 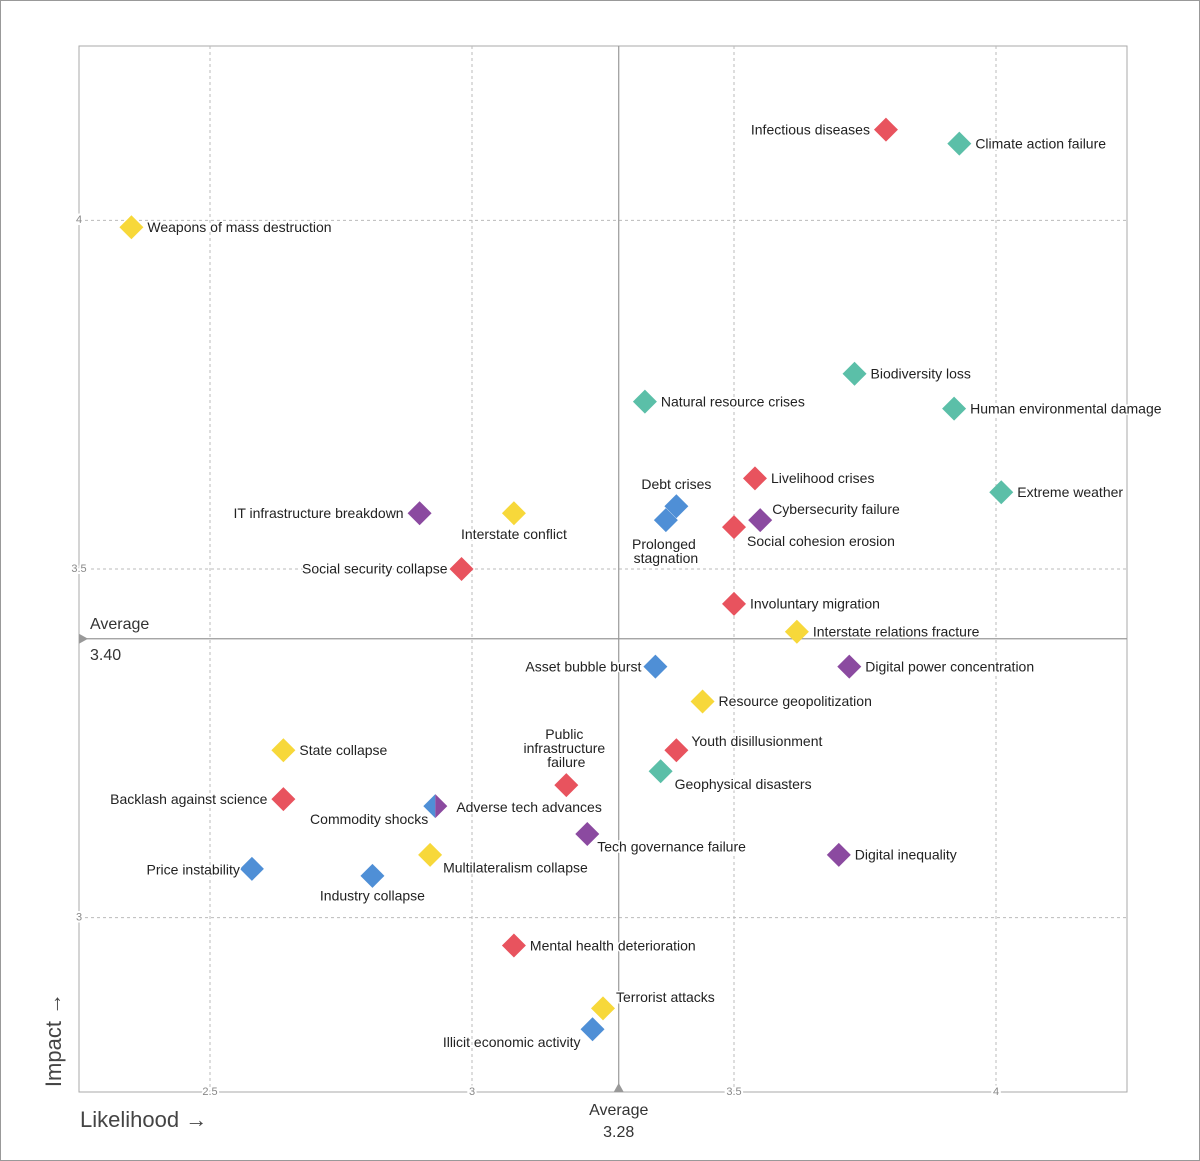 I want to click on point-label: Price instability, so click(x=193, y=870).